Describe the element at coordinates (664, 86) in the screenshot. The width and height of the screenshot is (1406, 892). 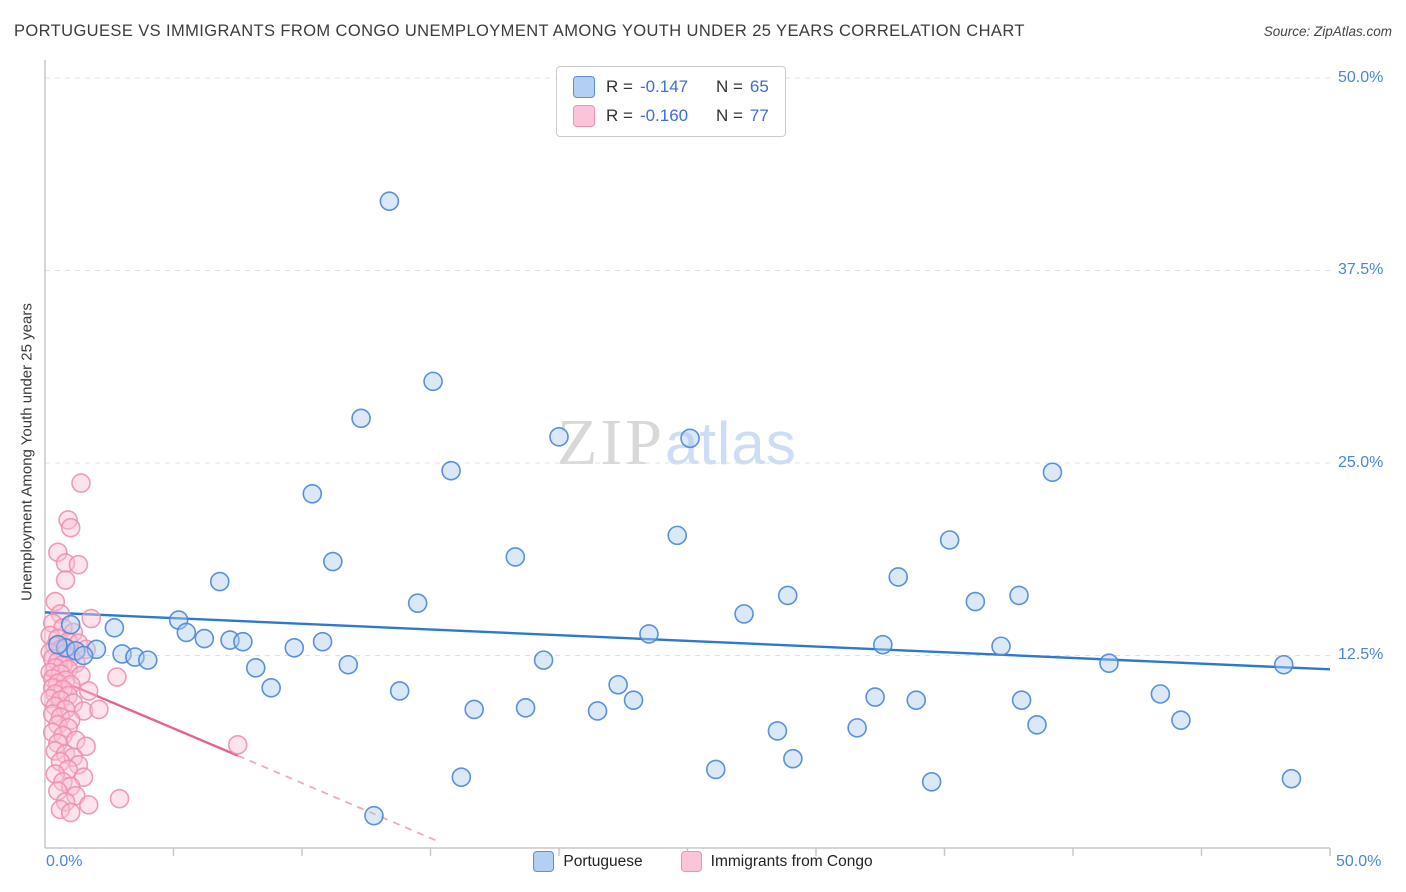
I see `r-value-portuguese: -0.147` at that location.